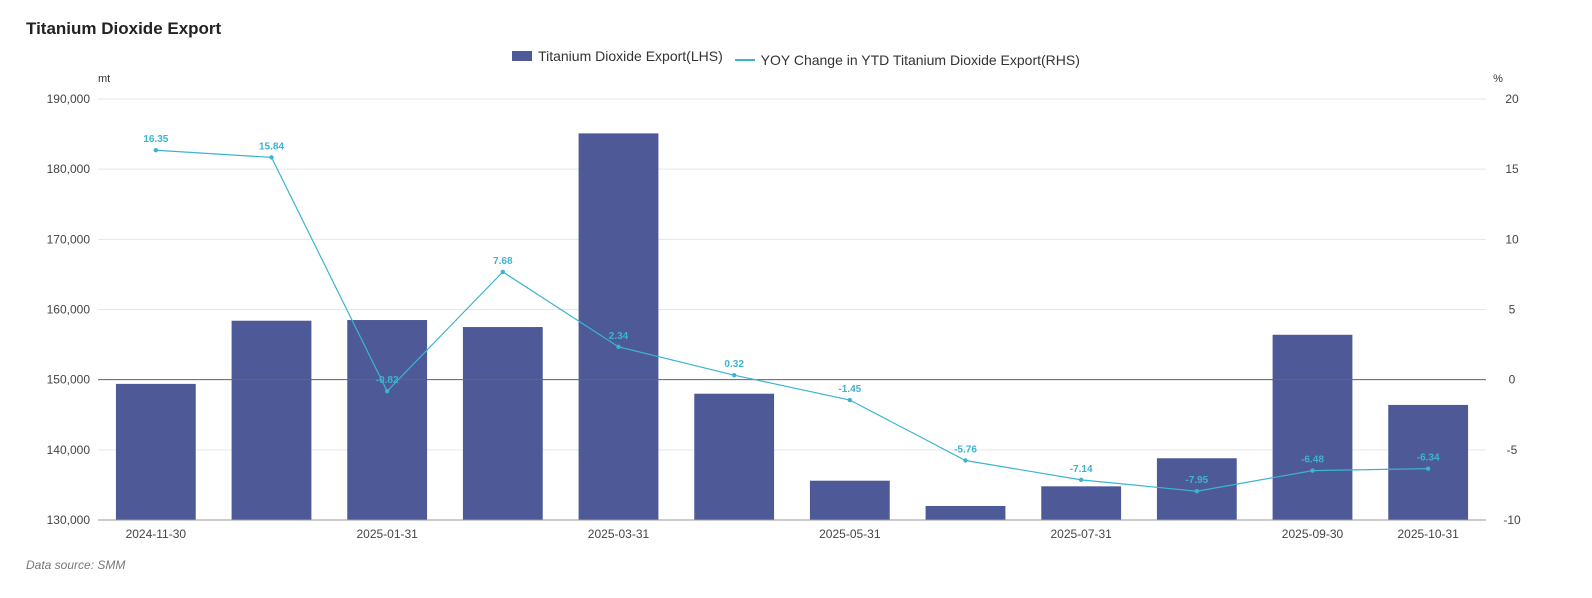 The height and width of the screenshot is (598, 1592). What do you see at coordinates (69, 169) in the screenshot?
I see `y-left-tick-label: 180,000` at bounding box center [69, 169].